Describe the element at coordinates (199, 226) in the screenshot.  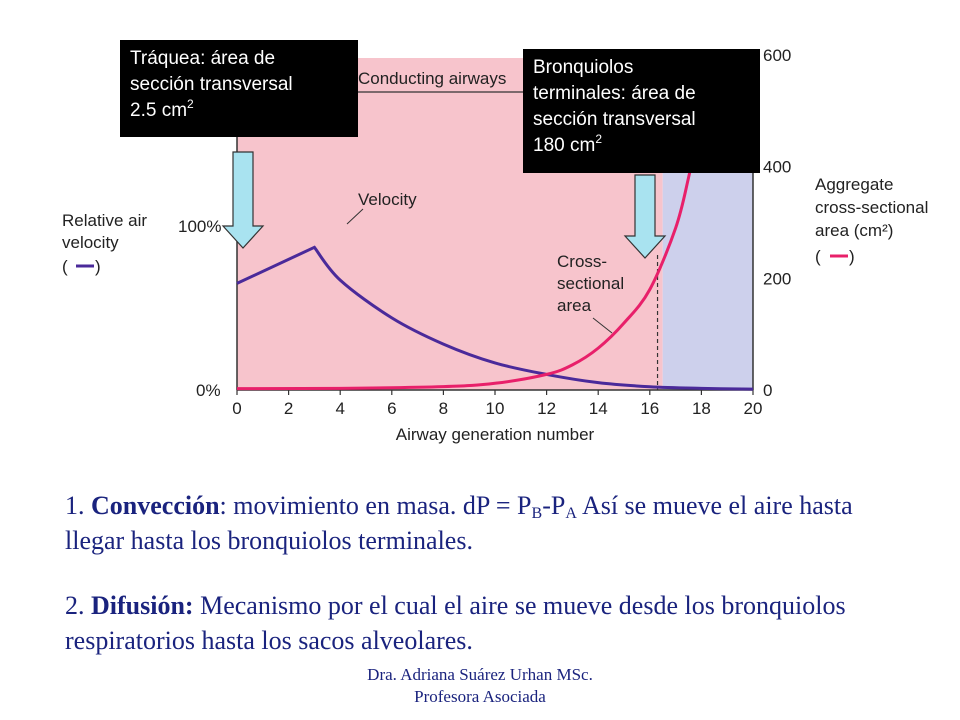
I see `left-tick-100: 100%` at that location.